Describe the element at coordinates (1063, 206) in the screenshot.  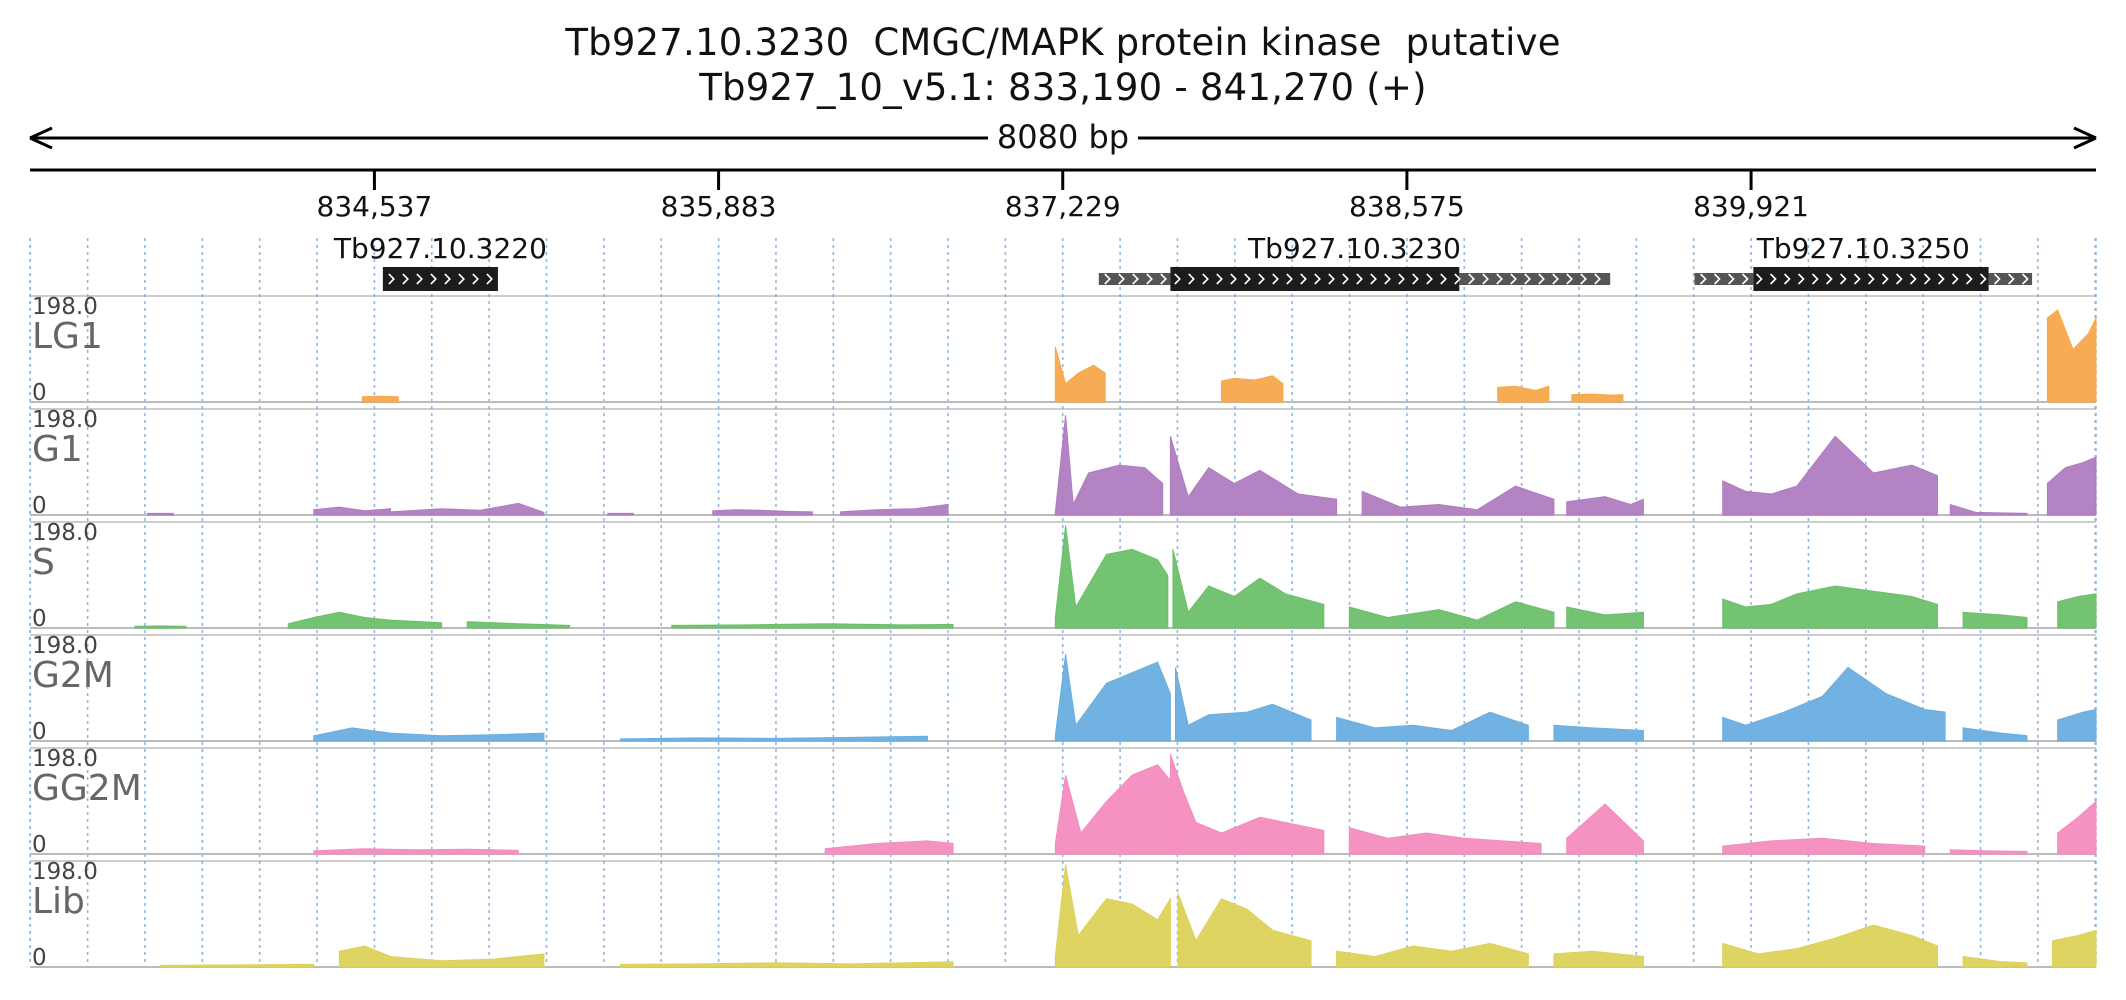
I see `ruler-tick-label: 837,229` at that location.